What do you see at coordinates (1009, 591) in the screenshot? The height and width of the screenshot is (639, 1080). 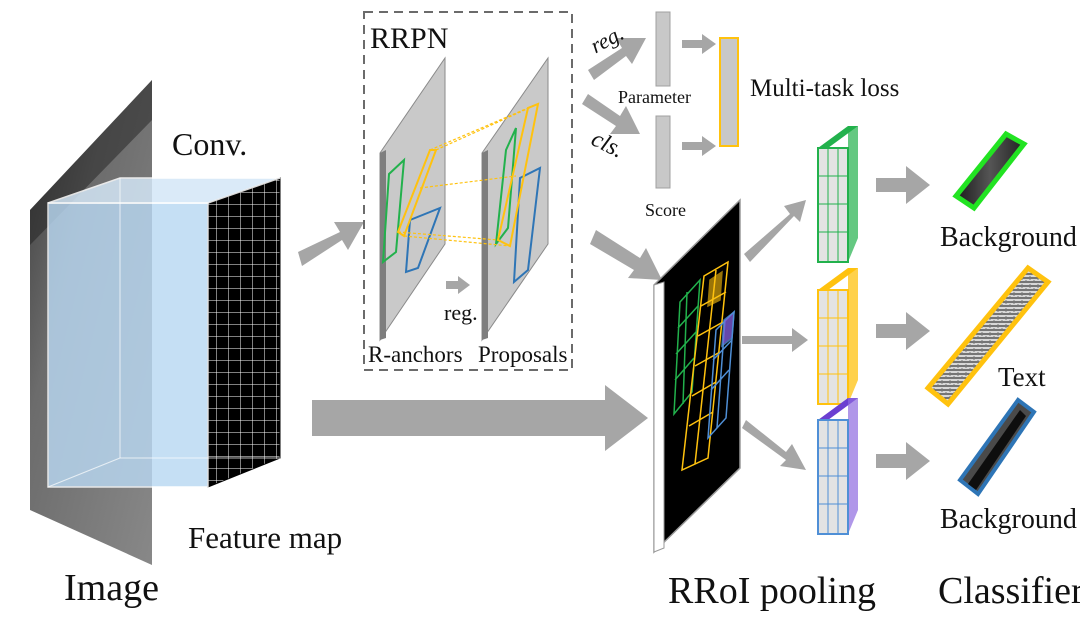 I see `classifier-label: Classifier` at bounding box center [1009, 591].